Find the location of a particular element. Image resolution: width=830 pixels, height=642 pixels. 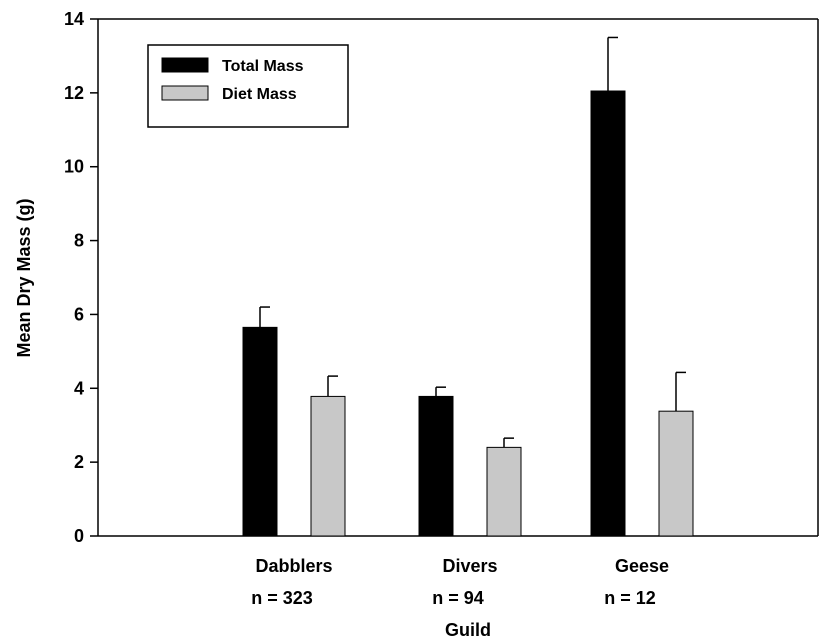

x-tick-label: Dabblers is located at coordinates (293, 566).